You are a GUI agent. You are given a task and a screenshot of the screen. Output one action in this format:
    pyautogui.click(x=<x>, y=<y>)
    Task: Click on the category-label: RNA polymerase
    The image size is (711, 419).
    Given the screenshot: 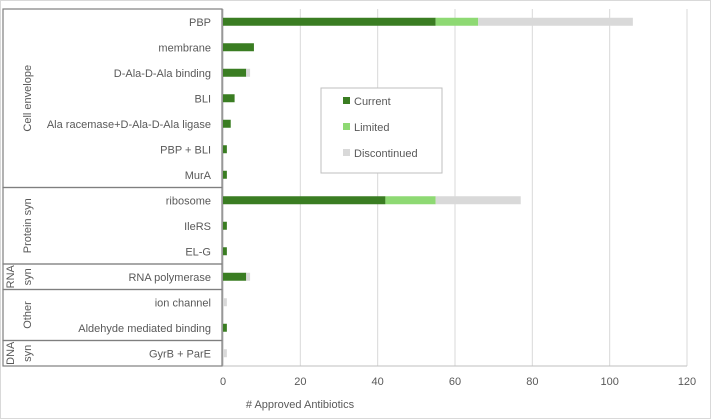 What is the action you would take?
    pyautogui.click(x=169, y=278)
    